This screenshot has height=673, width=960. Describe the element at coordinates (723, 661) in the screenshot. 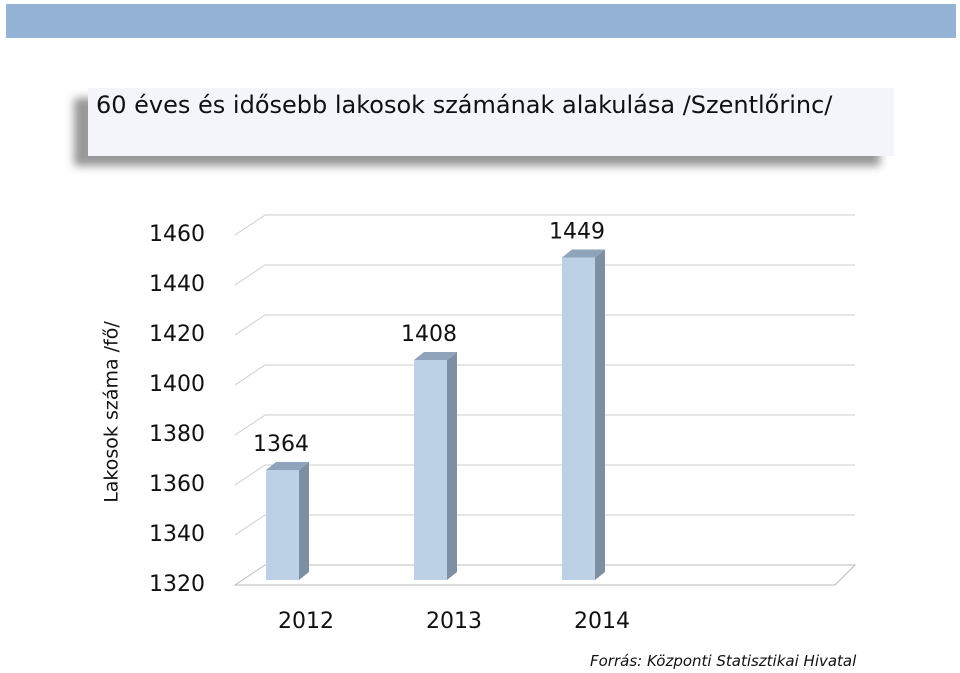

I see `source-note: Forrás: Központi Statisztikai Hivatal` at that location.